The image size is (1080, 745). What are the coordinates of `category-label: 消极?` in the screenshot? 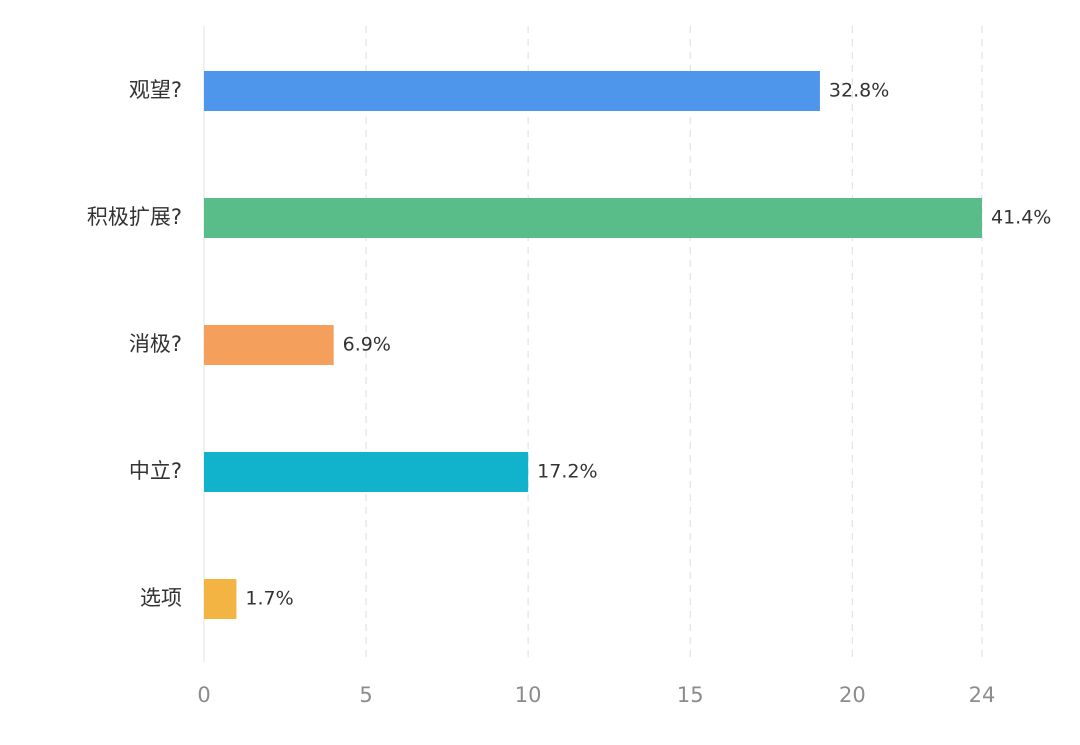 It's located at (155, 344).